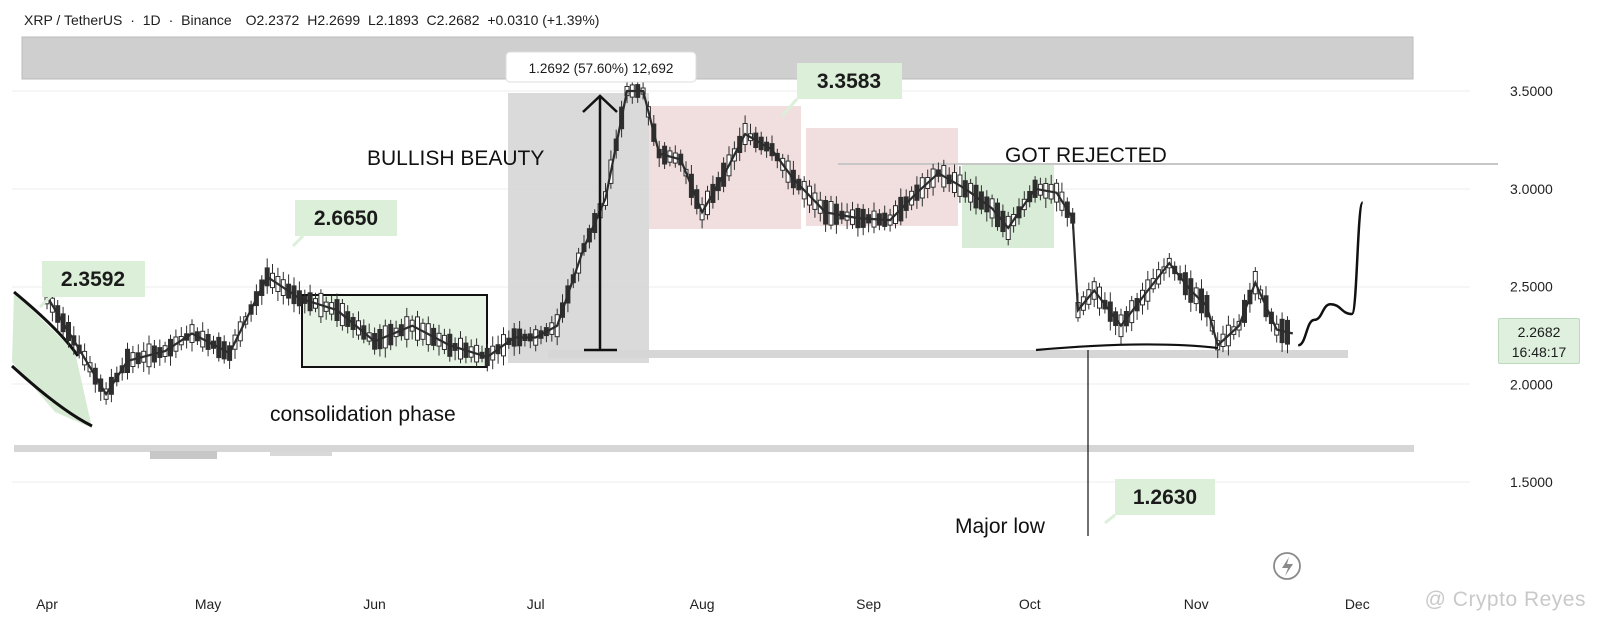 The width and height of the screenshot is (1600, 637). What do you see at coordinates (536, 604) in the screenshot?
I see `x-tick-jul: Jul` at bounding box center [536, 604].